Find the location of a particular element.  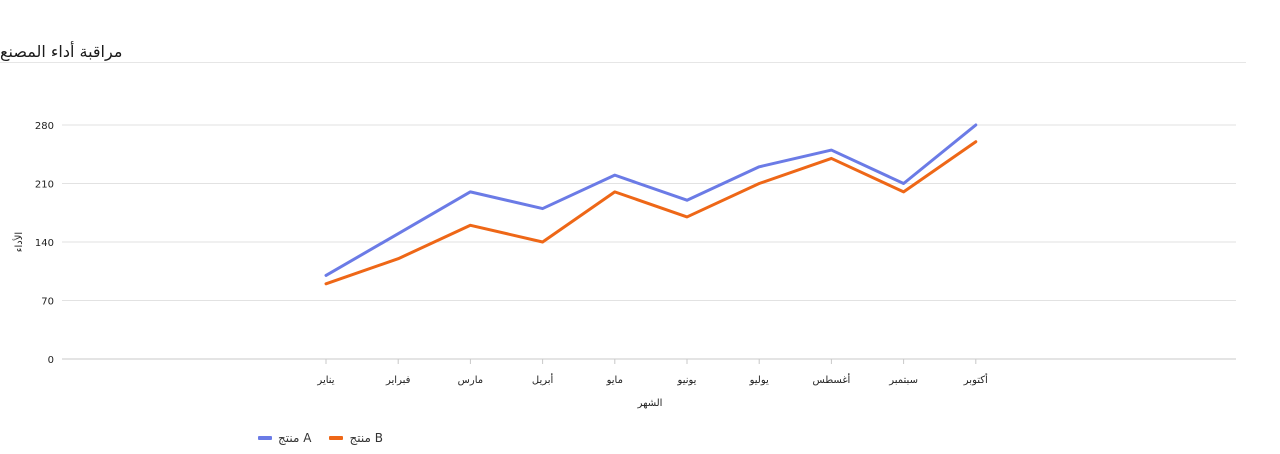

legend-label-a: منتج A is located at coordinates (295, 438).